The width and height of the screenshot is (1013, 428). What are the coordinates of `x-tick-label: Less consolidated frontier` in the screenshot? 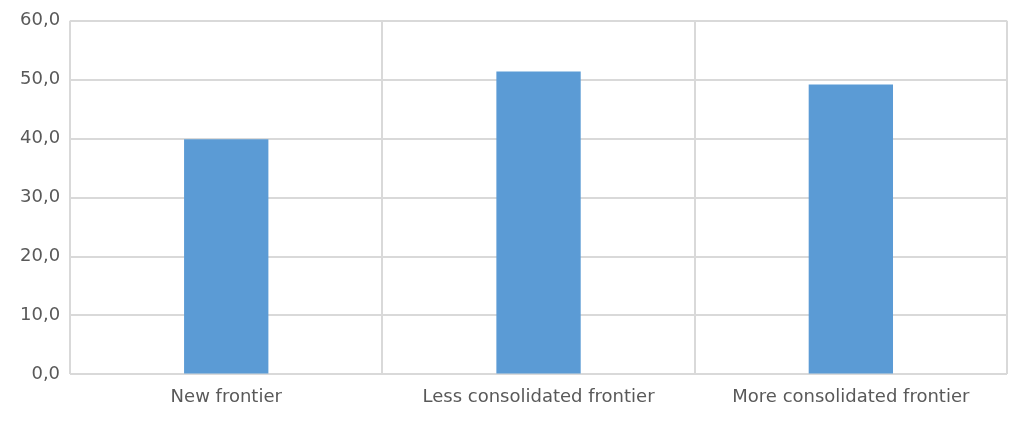 It's located at (539, 395).